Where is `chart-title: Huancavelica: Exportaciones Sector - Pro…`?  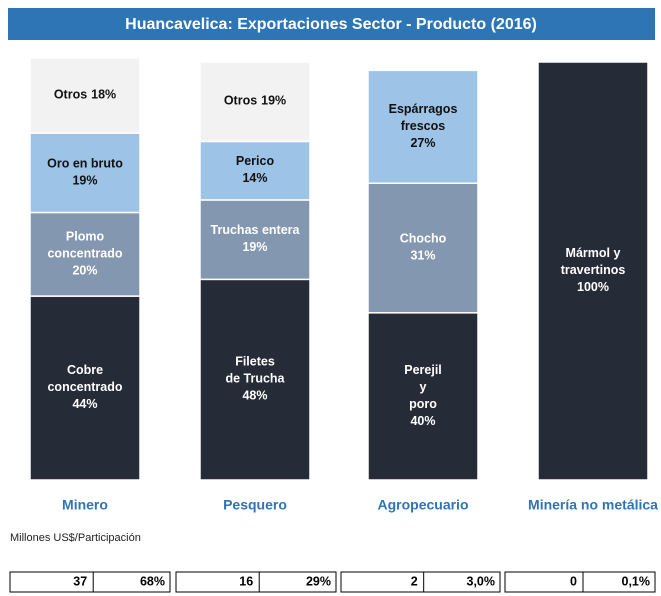
chart-title: Huancavelica: Exportaciones Sector - Pro… is located at coordinates (331, 24).